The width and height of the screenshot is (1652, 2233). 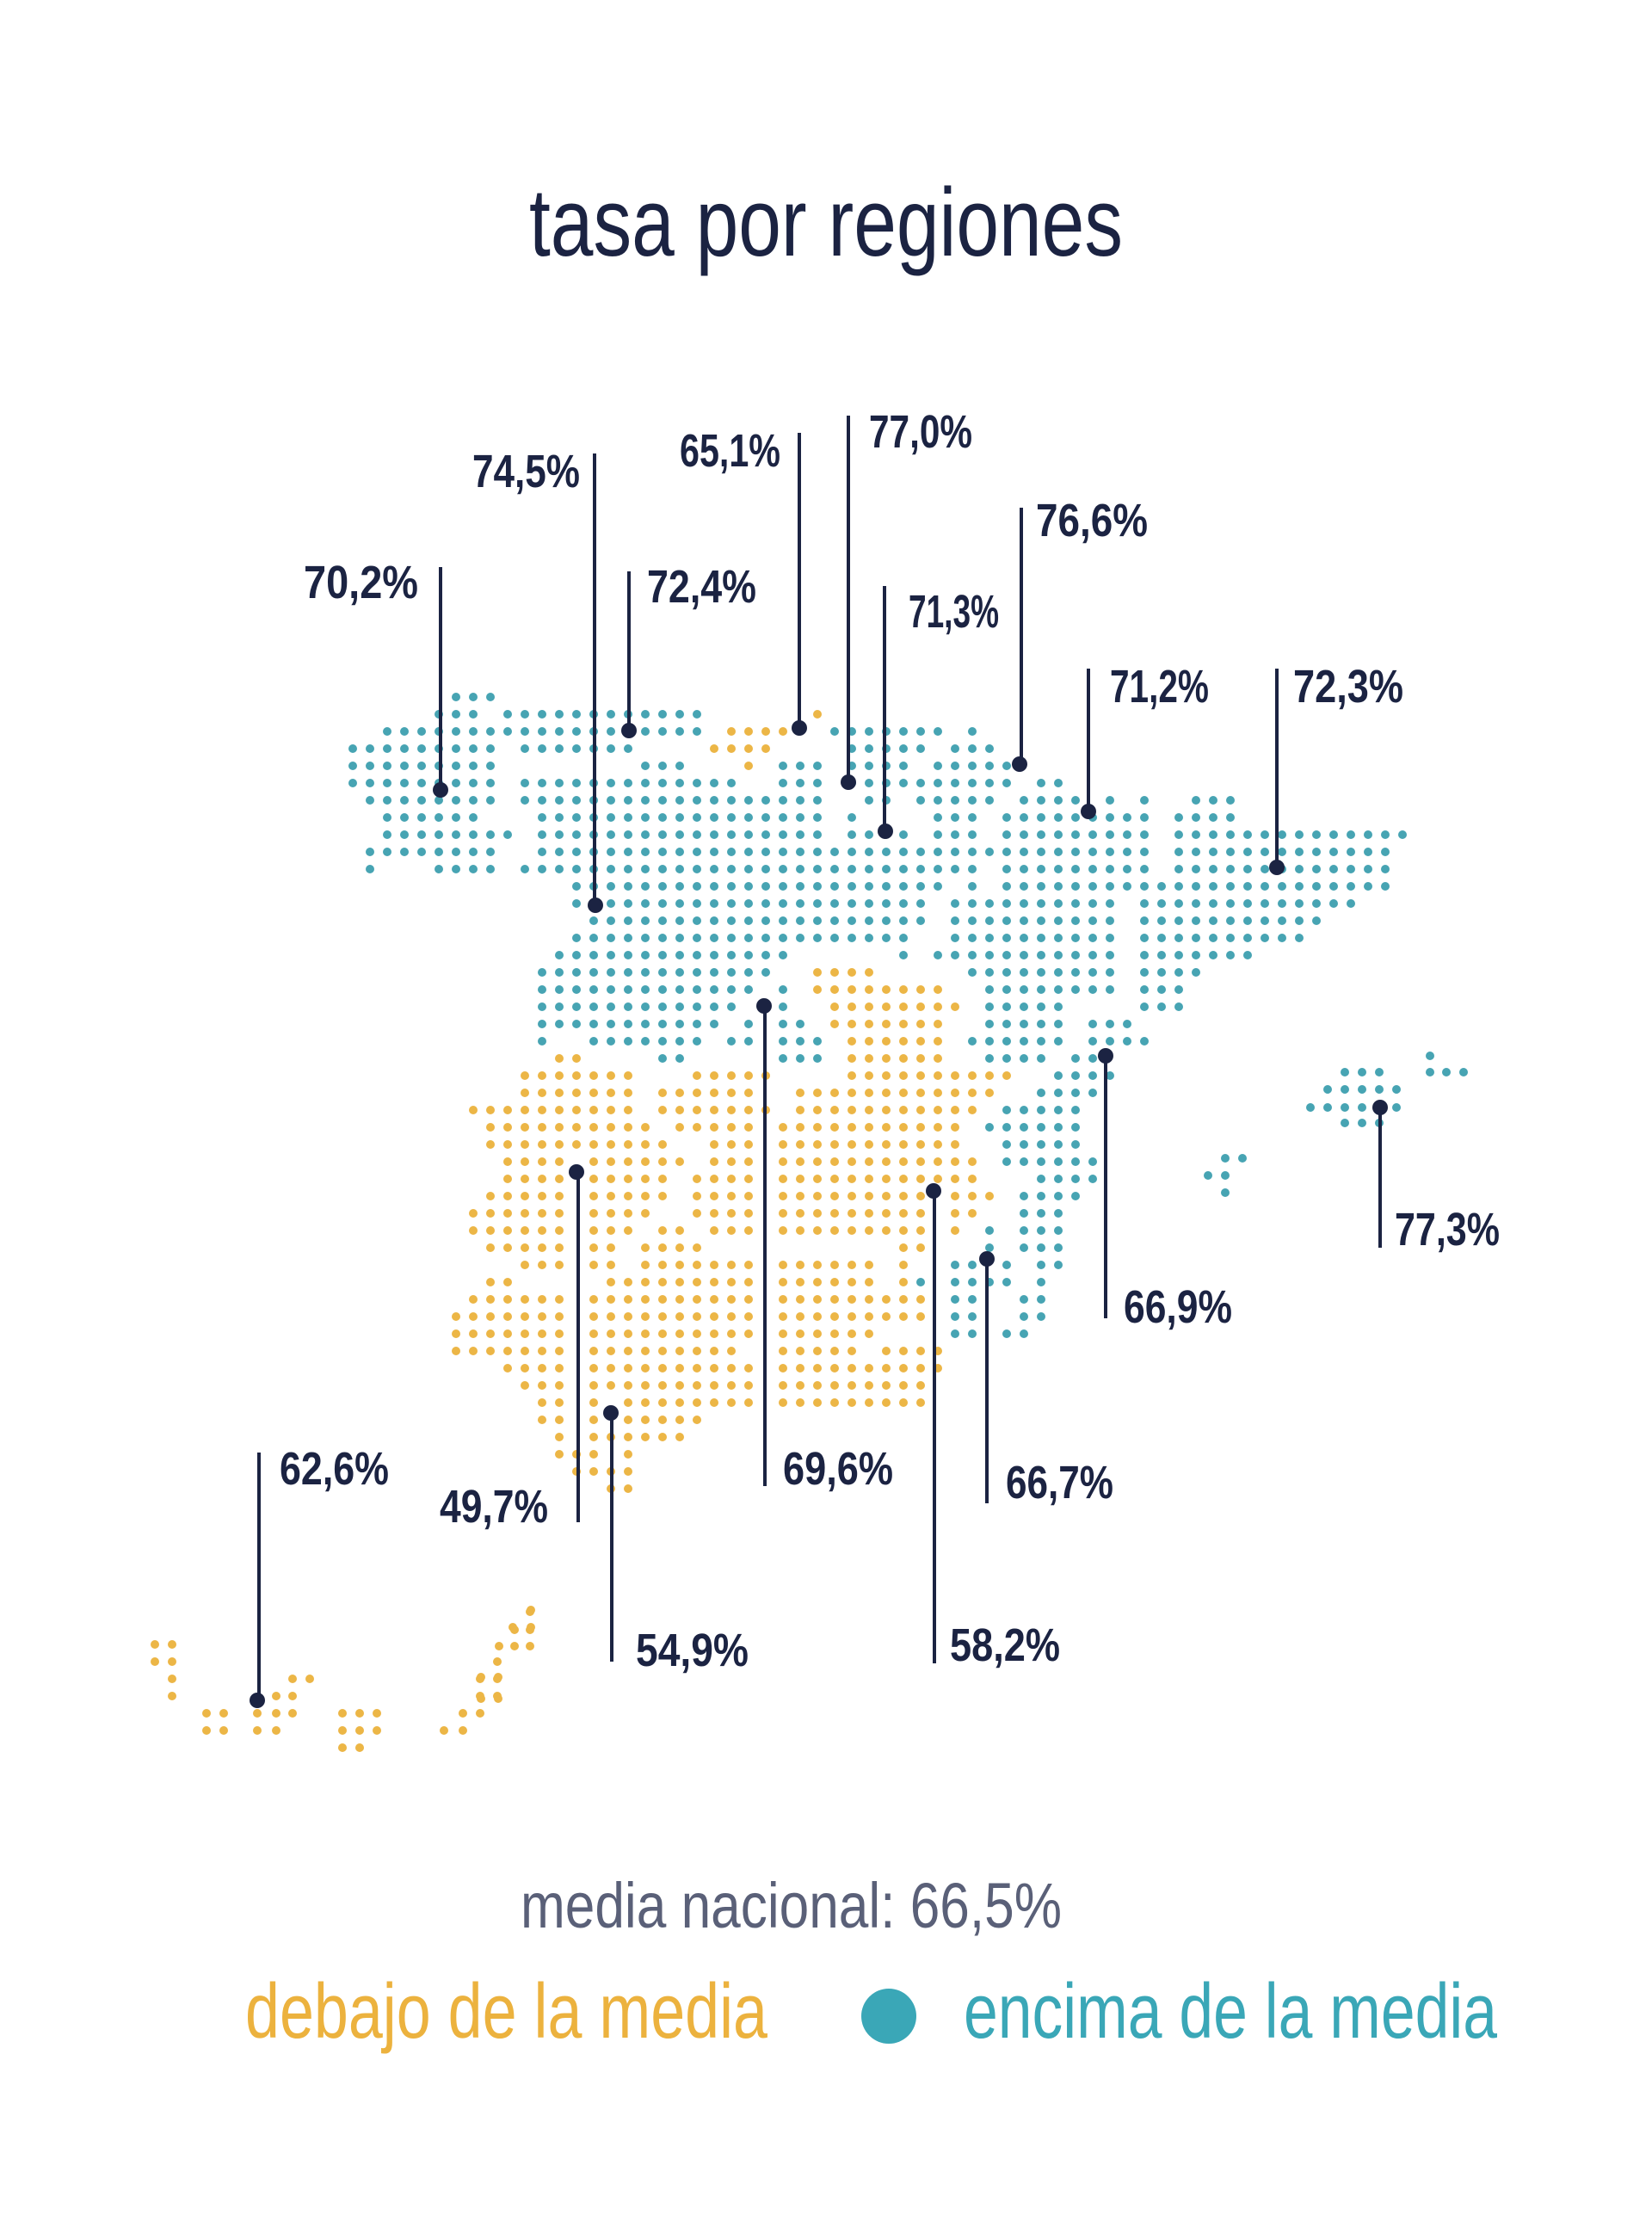 I want to click on svg-text: 54,9%, so click(x=692, y=1650).